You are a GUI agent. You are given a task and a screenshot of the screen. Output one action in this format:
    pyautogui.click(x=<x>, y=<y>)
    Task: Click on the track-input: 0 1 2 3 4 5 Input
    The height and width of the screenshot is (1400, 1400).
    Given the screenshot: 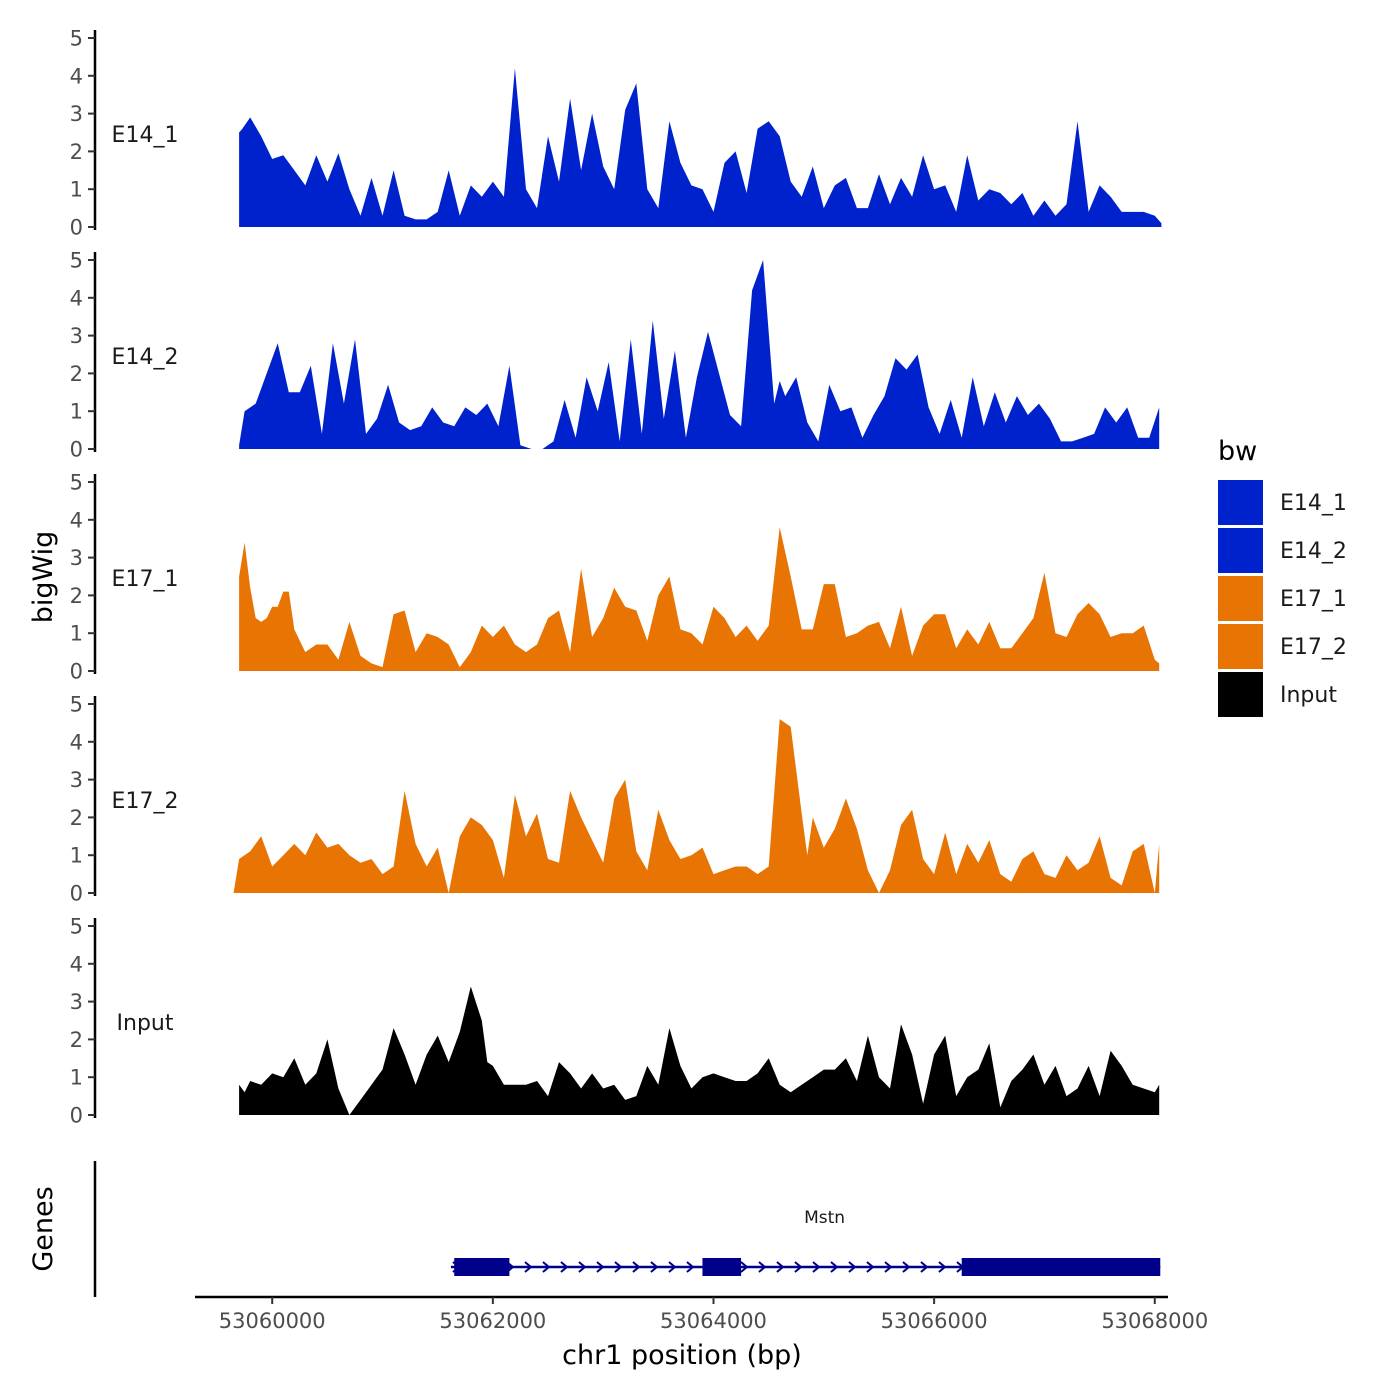 What is the action you would take?
    pyautogui.click(x=615, y=1021)
    